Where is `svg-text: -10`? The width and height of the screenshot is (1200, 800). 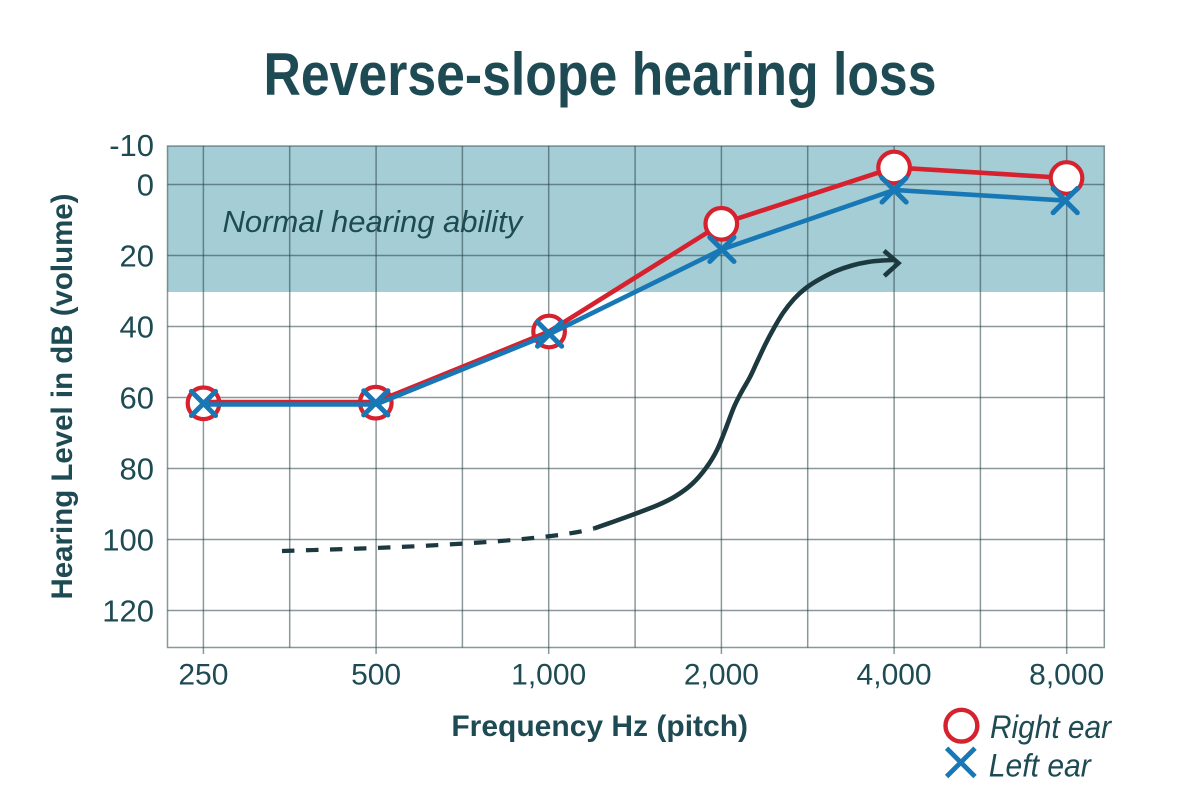
svg-text: -10 is located at coordinates (131, 145).